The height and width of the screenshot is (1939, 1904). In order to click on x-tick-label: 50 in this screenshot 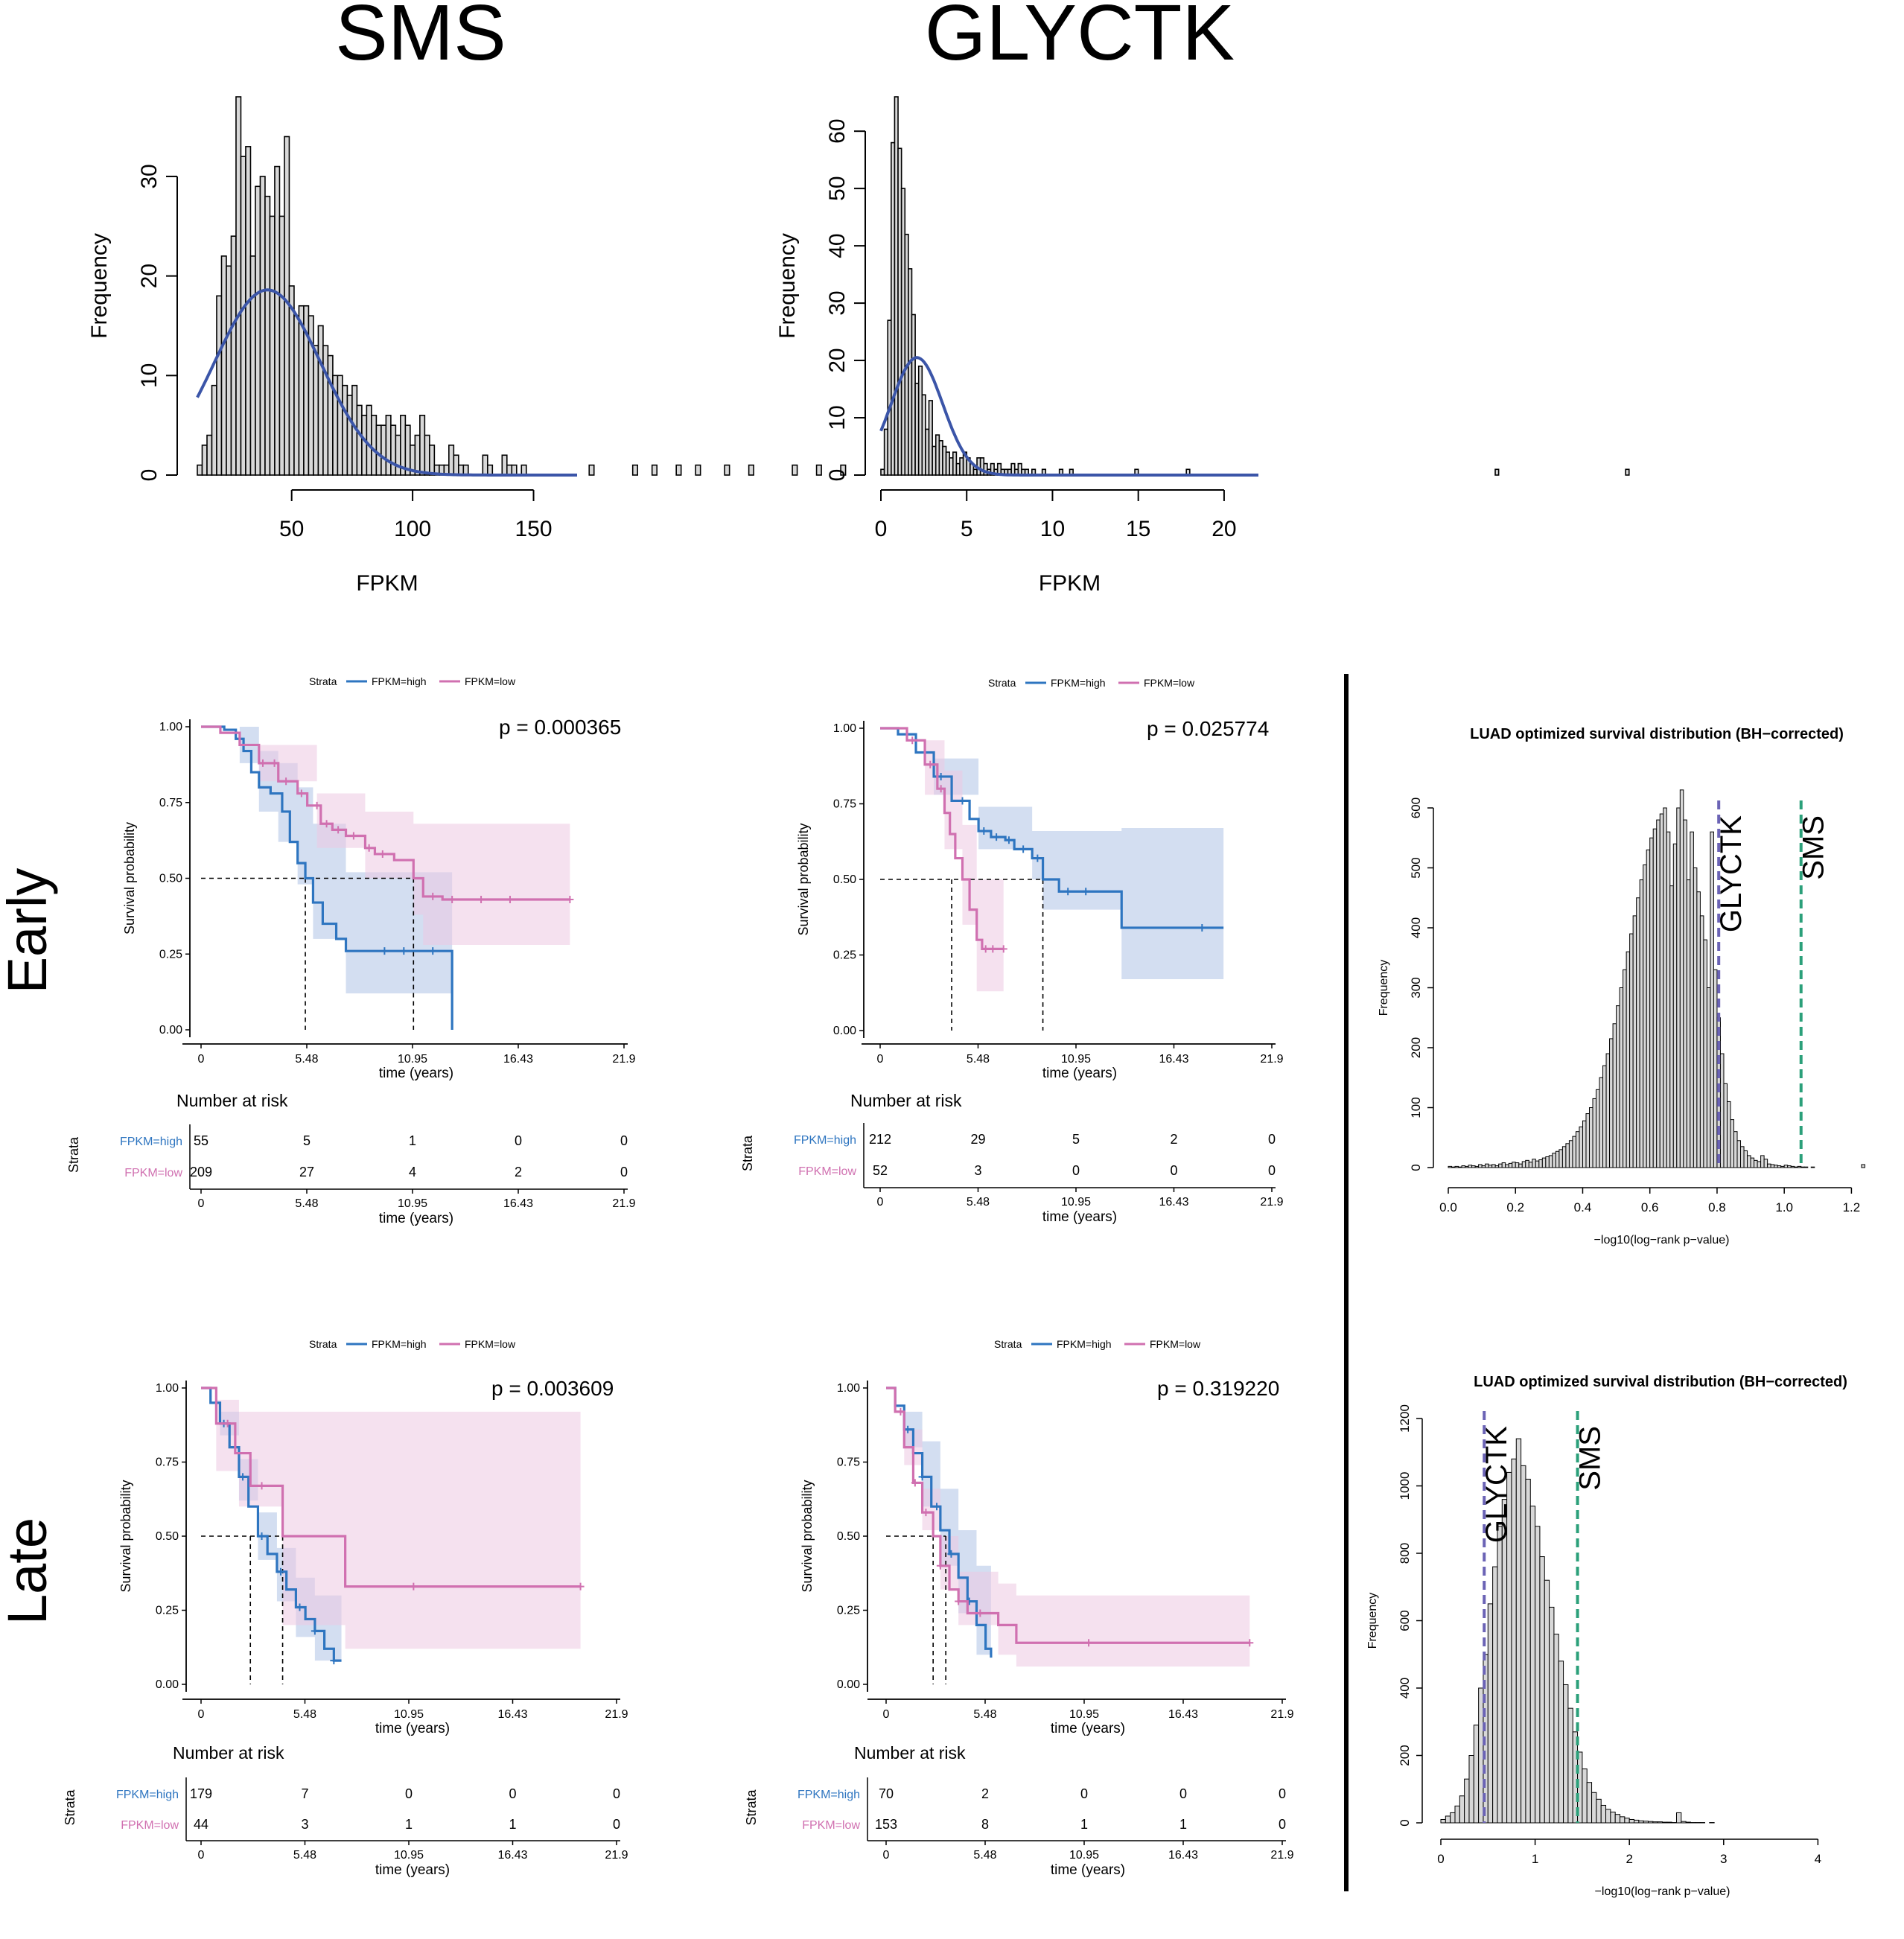, I will do `click(291, 529)`.